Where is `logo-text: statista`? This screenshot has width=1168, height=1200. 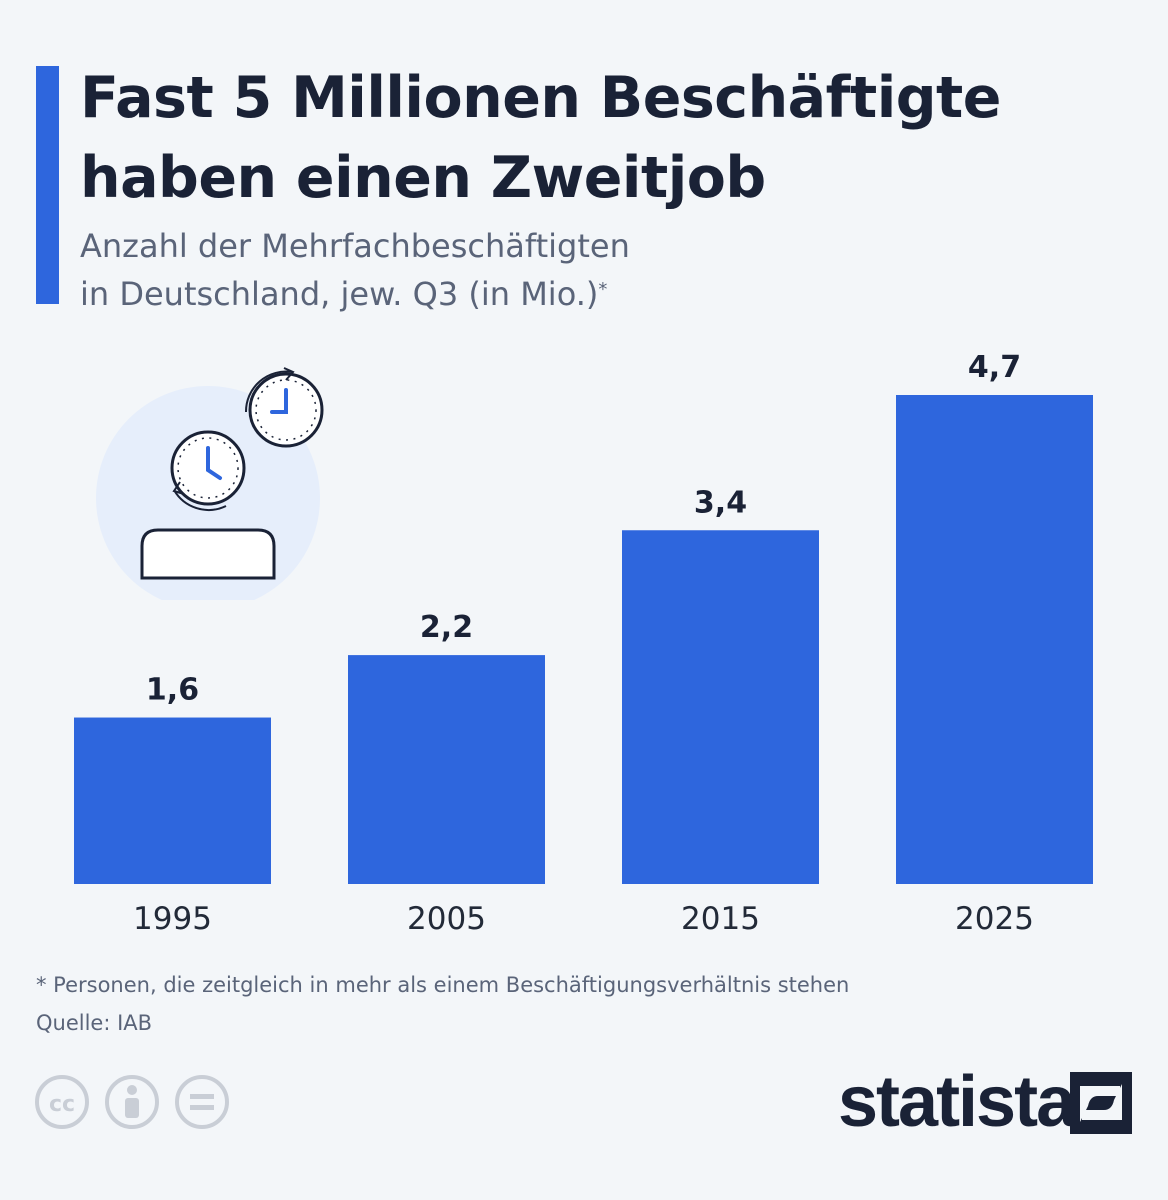
logo-text: statista is located at coordinates (957, 1102).